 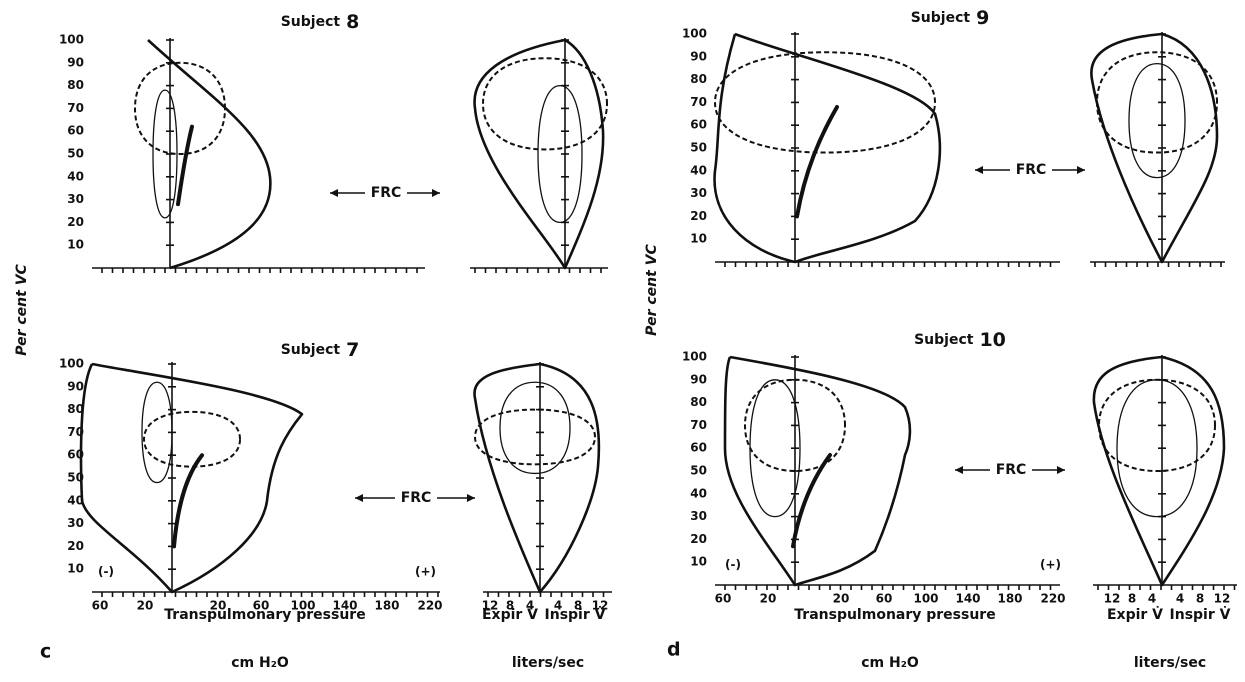 I want to click on sign-label: (-), so click(x=106, y=572).